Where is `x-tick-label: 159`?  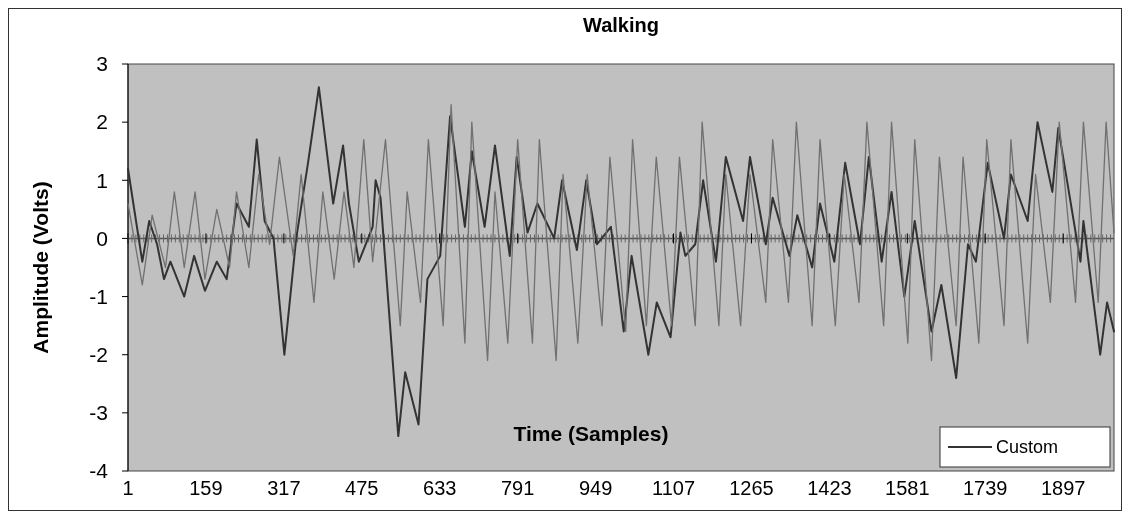 x-tick-label: 159 is located at coordinates (206, 488).